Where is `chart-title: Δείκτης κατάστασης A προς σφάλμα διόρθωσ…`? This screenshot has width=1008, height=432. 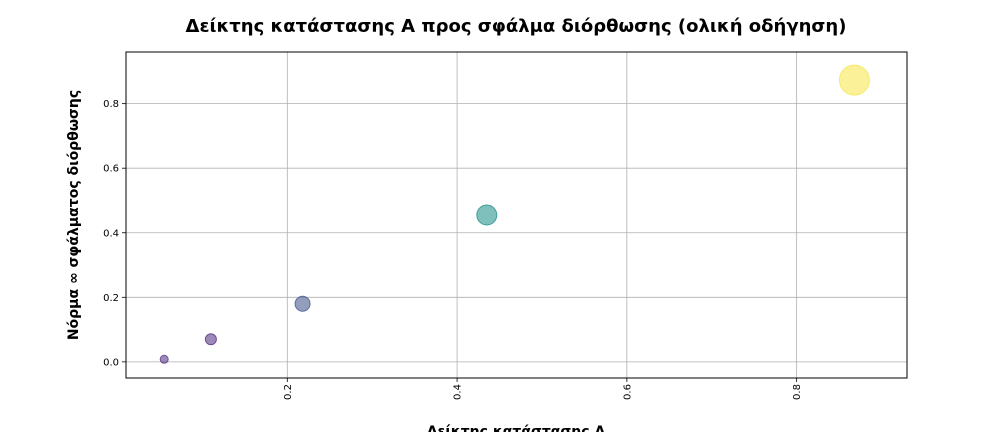
chart-title: Δείκτης κατάστασης A προς σφάλμα διόρθωσ… is located at coordinates (516, 26).